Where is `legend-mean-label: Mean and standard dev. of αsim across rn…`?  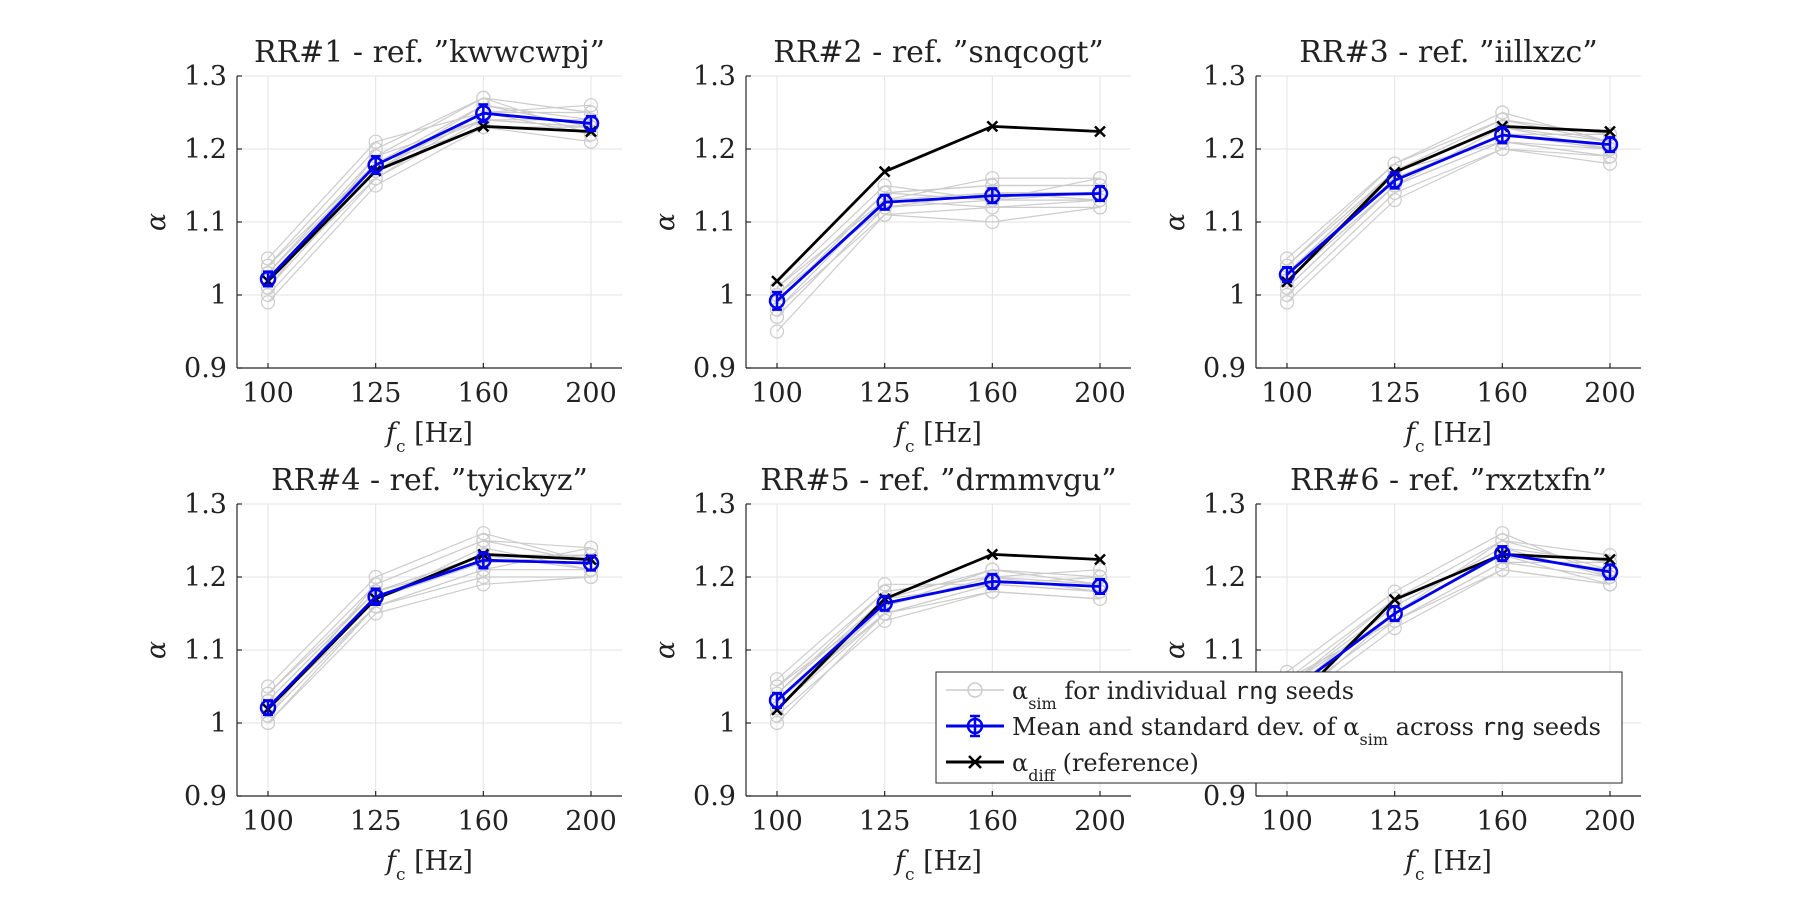 legend-mean-label: Mean and standard dev. of αsim across rn… is located at coordinates (1306, 731).